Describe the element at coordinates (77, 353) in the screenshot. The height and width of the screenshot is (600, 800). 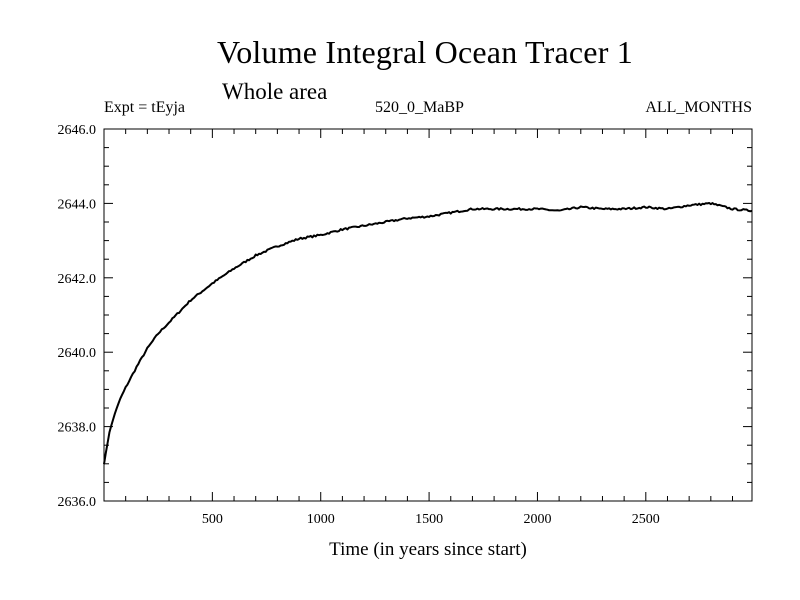
I see `y-tick-label: 2640.0` at that location.